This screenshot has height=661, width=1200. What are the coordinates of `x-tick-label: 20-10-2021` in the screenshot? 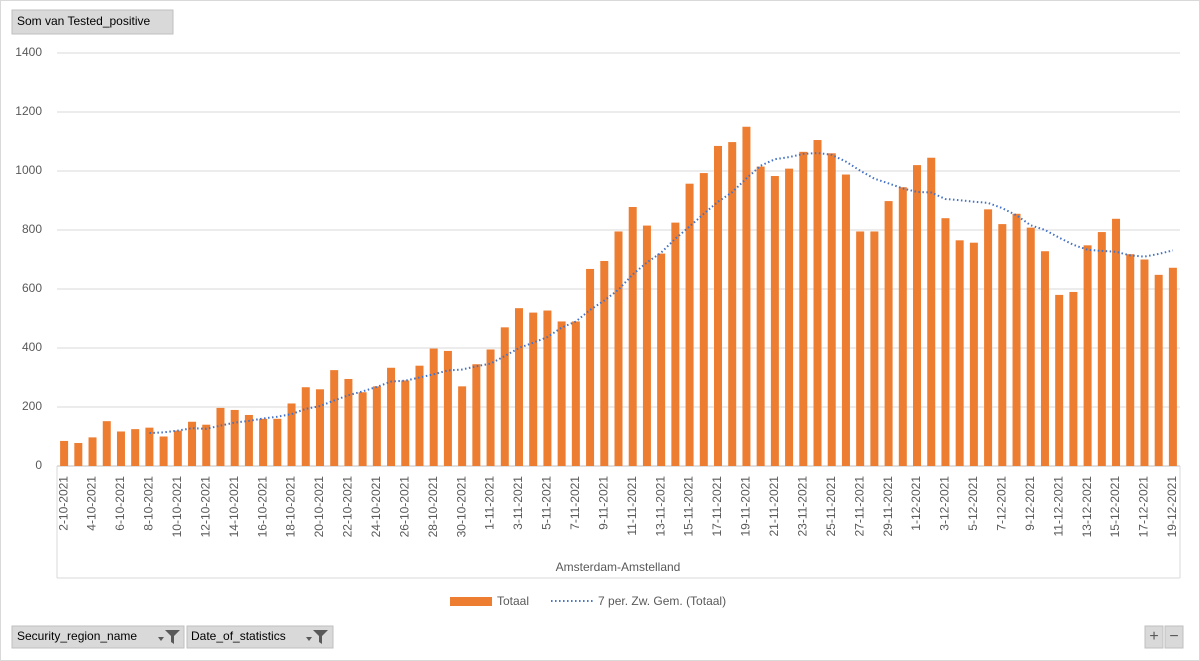 It's located at (319, 507).